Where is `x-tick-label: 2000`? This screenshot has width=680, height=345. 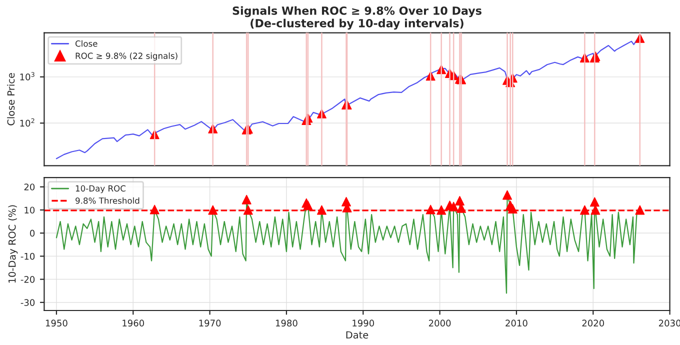
x-tick-label: 2000 is located at coordinates (439, 323).